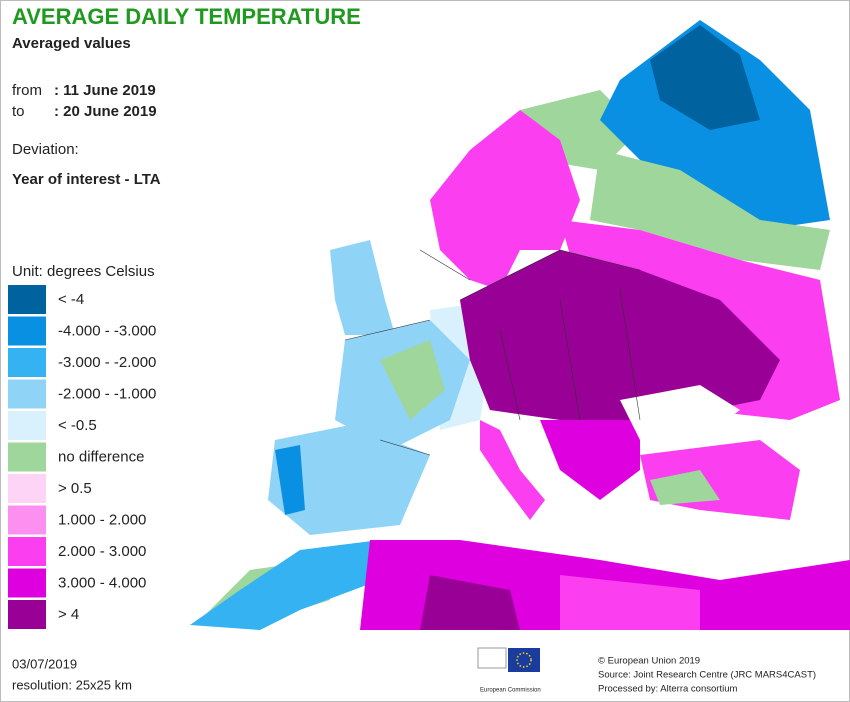  What do you see at coordinates (27, 90) in the screenshot?
I see `from-label: from` at bounding box center [27, 90].